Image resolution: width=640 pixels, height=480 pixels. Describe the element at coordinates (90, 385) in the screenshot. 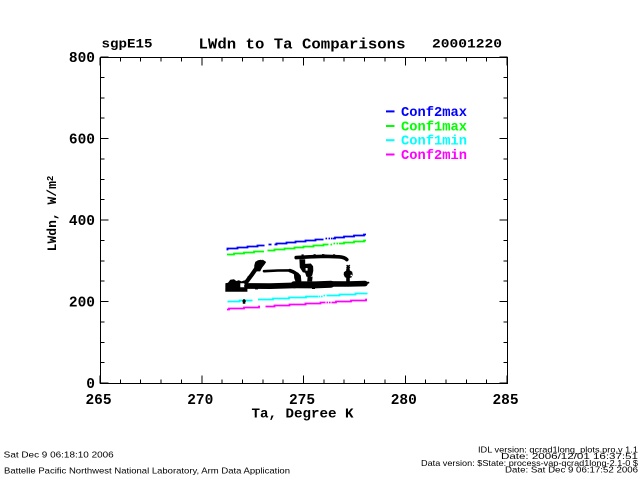

I see `svg-text: 0` at that location.